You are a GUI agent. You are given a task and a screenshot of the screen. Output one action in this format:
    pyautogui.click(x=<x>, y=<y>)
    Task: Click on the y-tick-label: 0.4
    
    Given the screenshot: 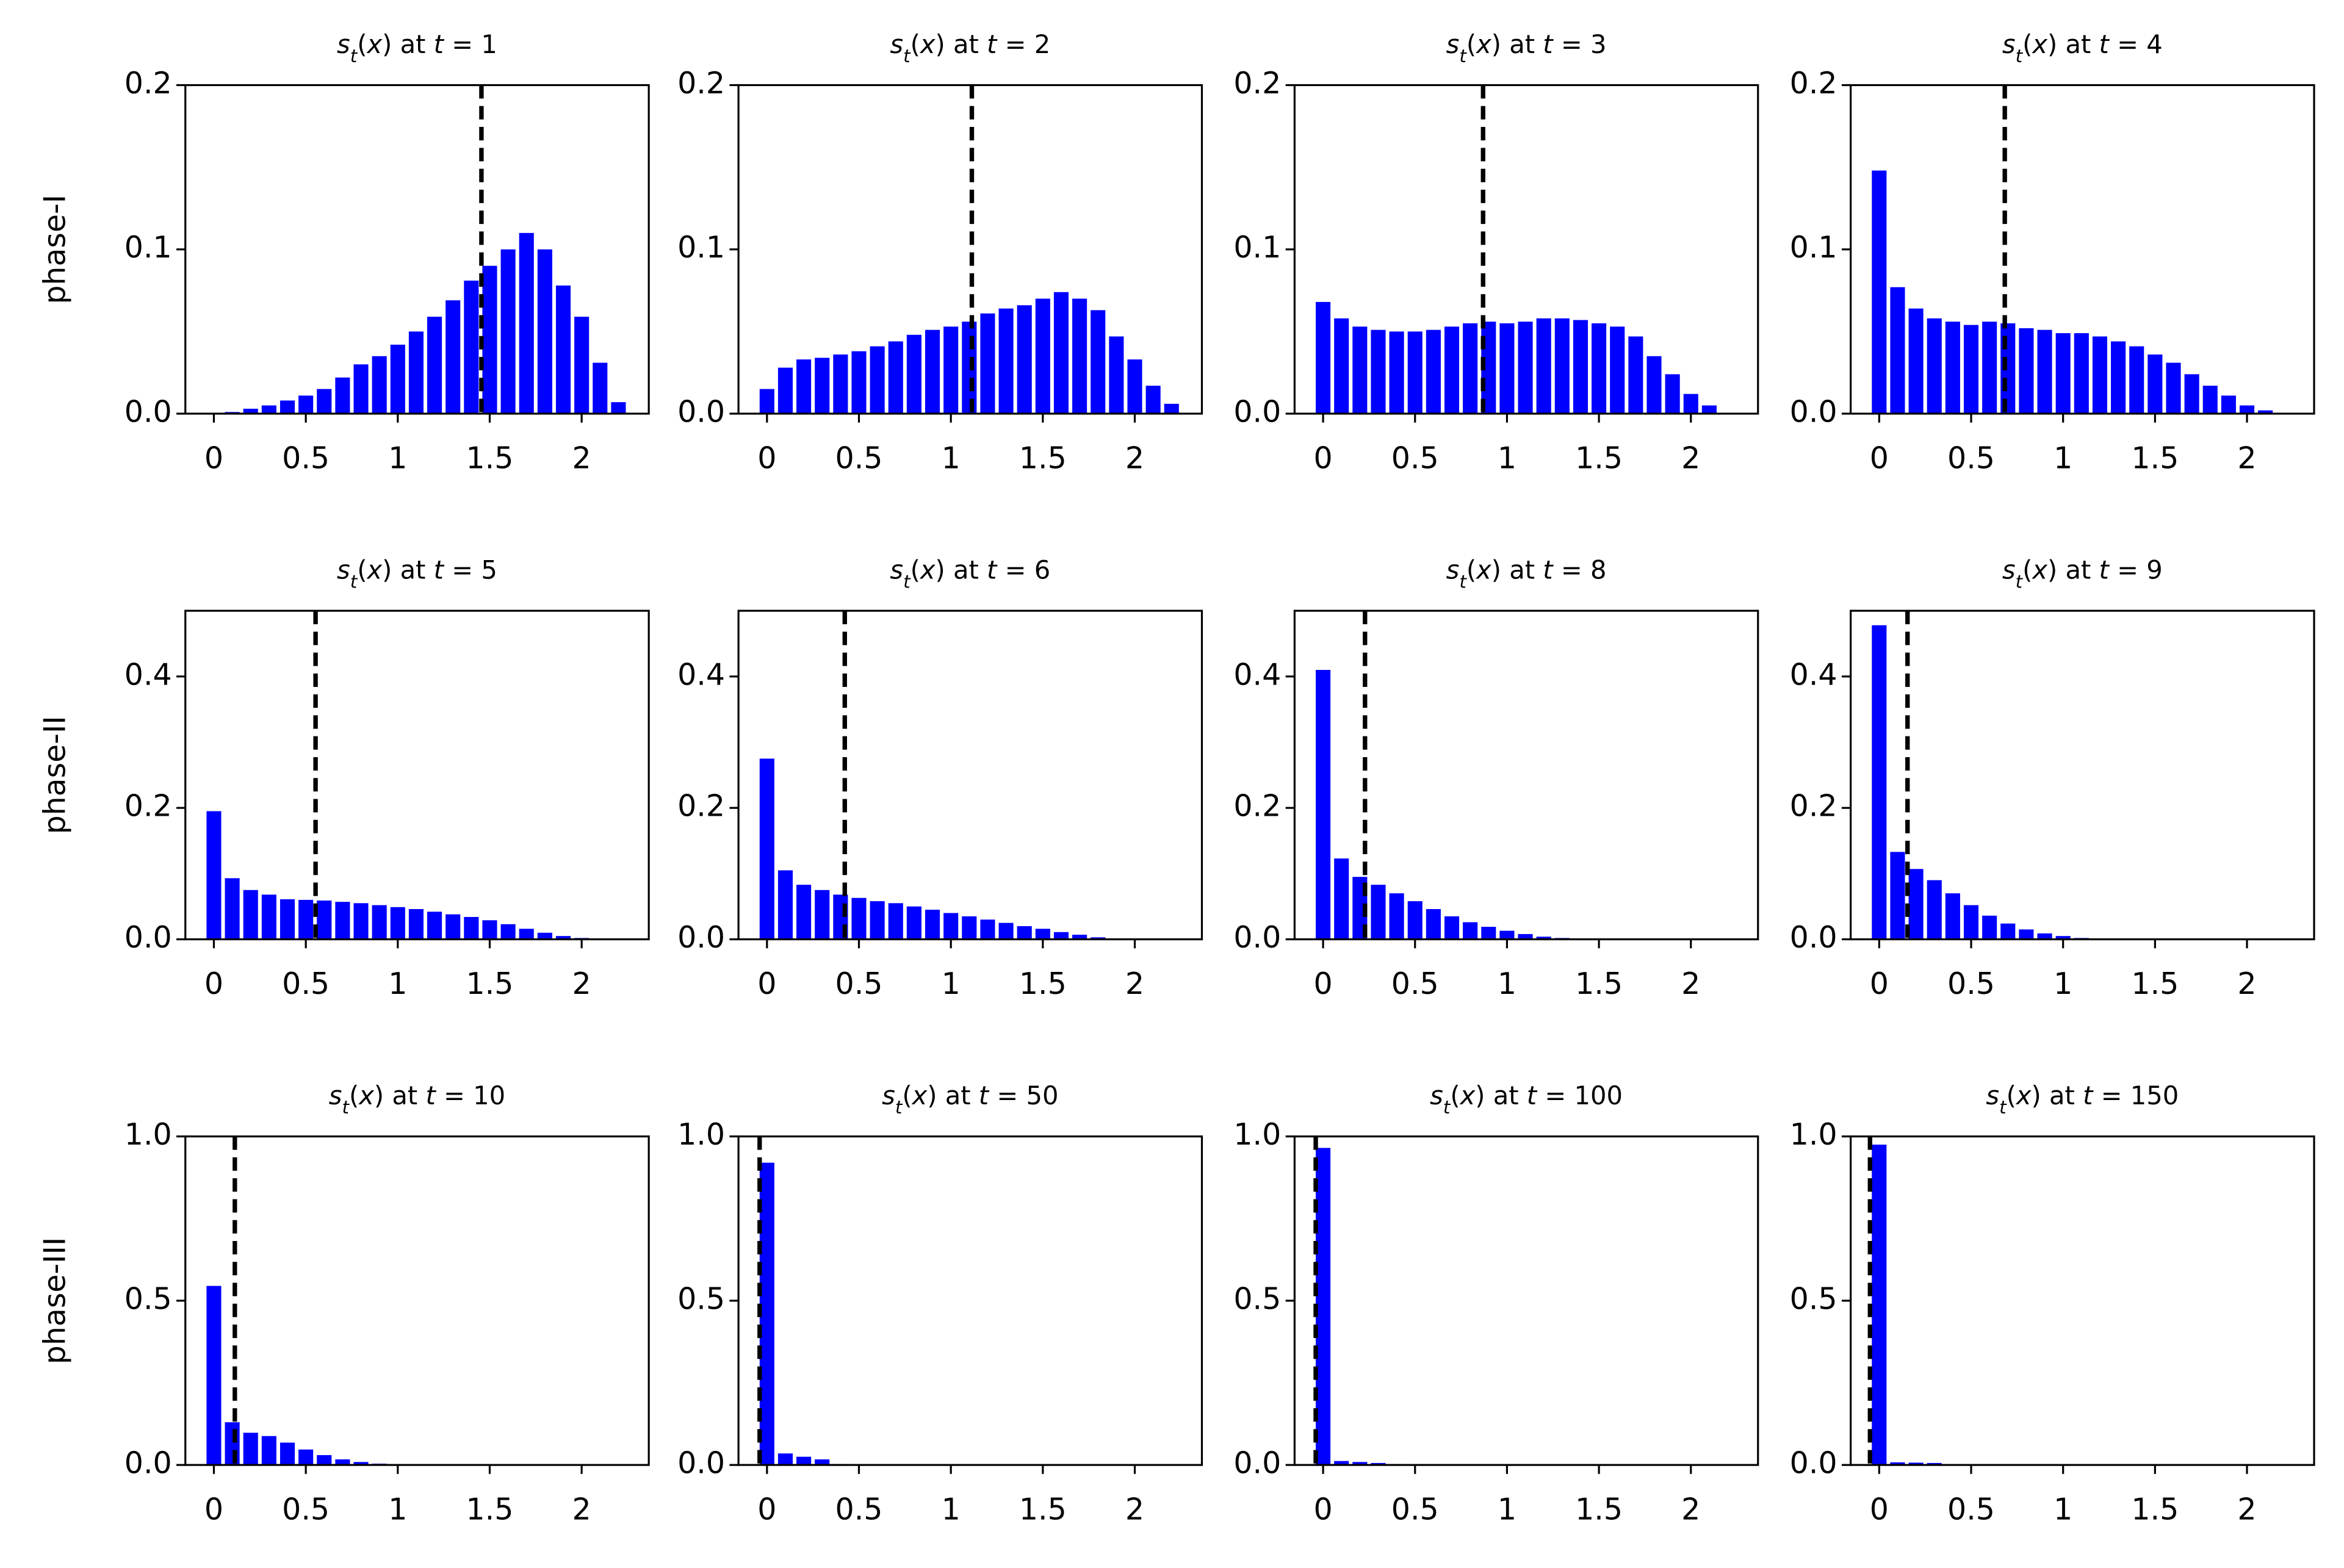 What is the action you would take?
    pyautogui.click(x=1257, y=674)
    